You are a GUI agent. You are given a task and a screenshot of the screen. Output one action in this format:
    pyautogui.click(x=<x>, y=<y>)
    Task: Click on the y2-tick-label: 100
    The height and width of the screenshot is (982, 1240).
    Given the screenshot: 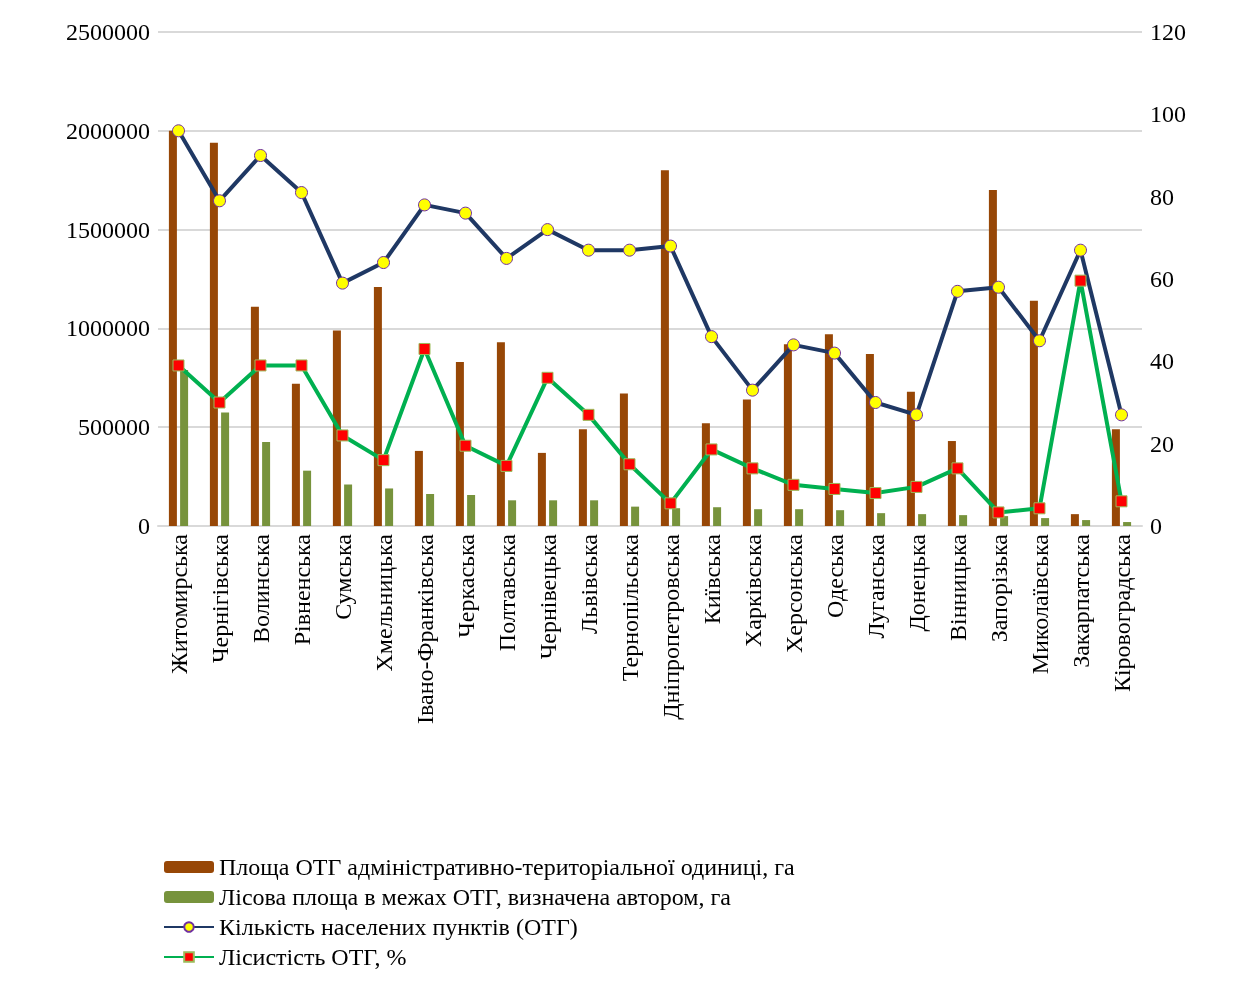 What is the action you would take?
    pyautogui.click(x=1168, y=114)
    